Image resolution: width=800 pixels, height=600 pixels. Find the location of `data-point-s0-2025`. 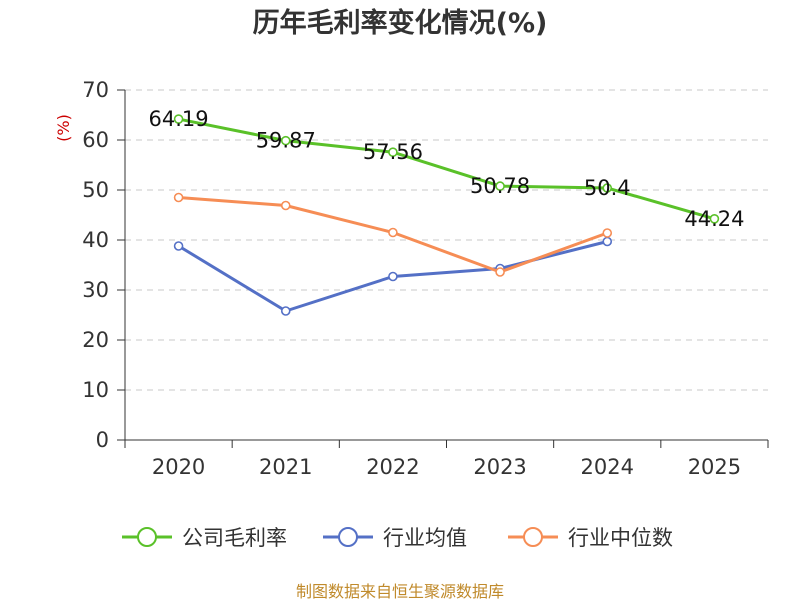

data-point-s0-2025 is located at coordinates (714, 219).